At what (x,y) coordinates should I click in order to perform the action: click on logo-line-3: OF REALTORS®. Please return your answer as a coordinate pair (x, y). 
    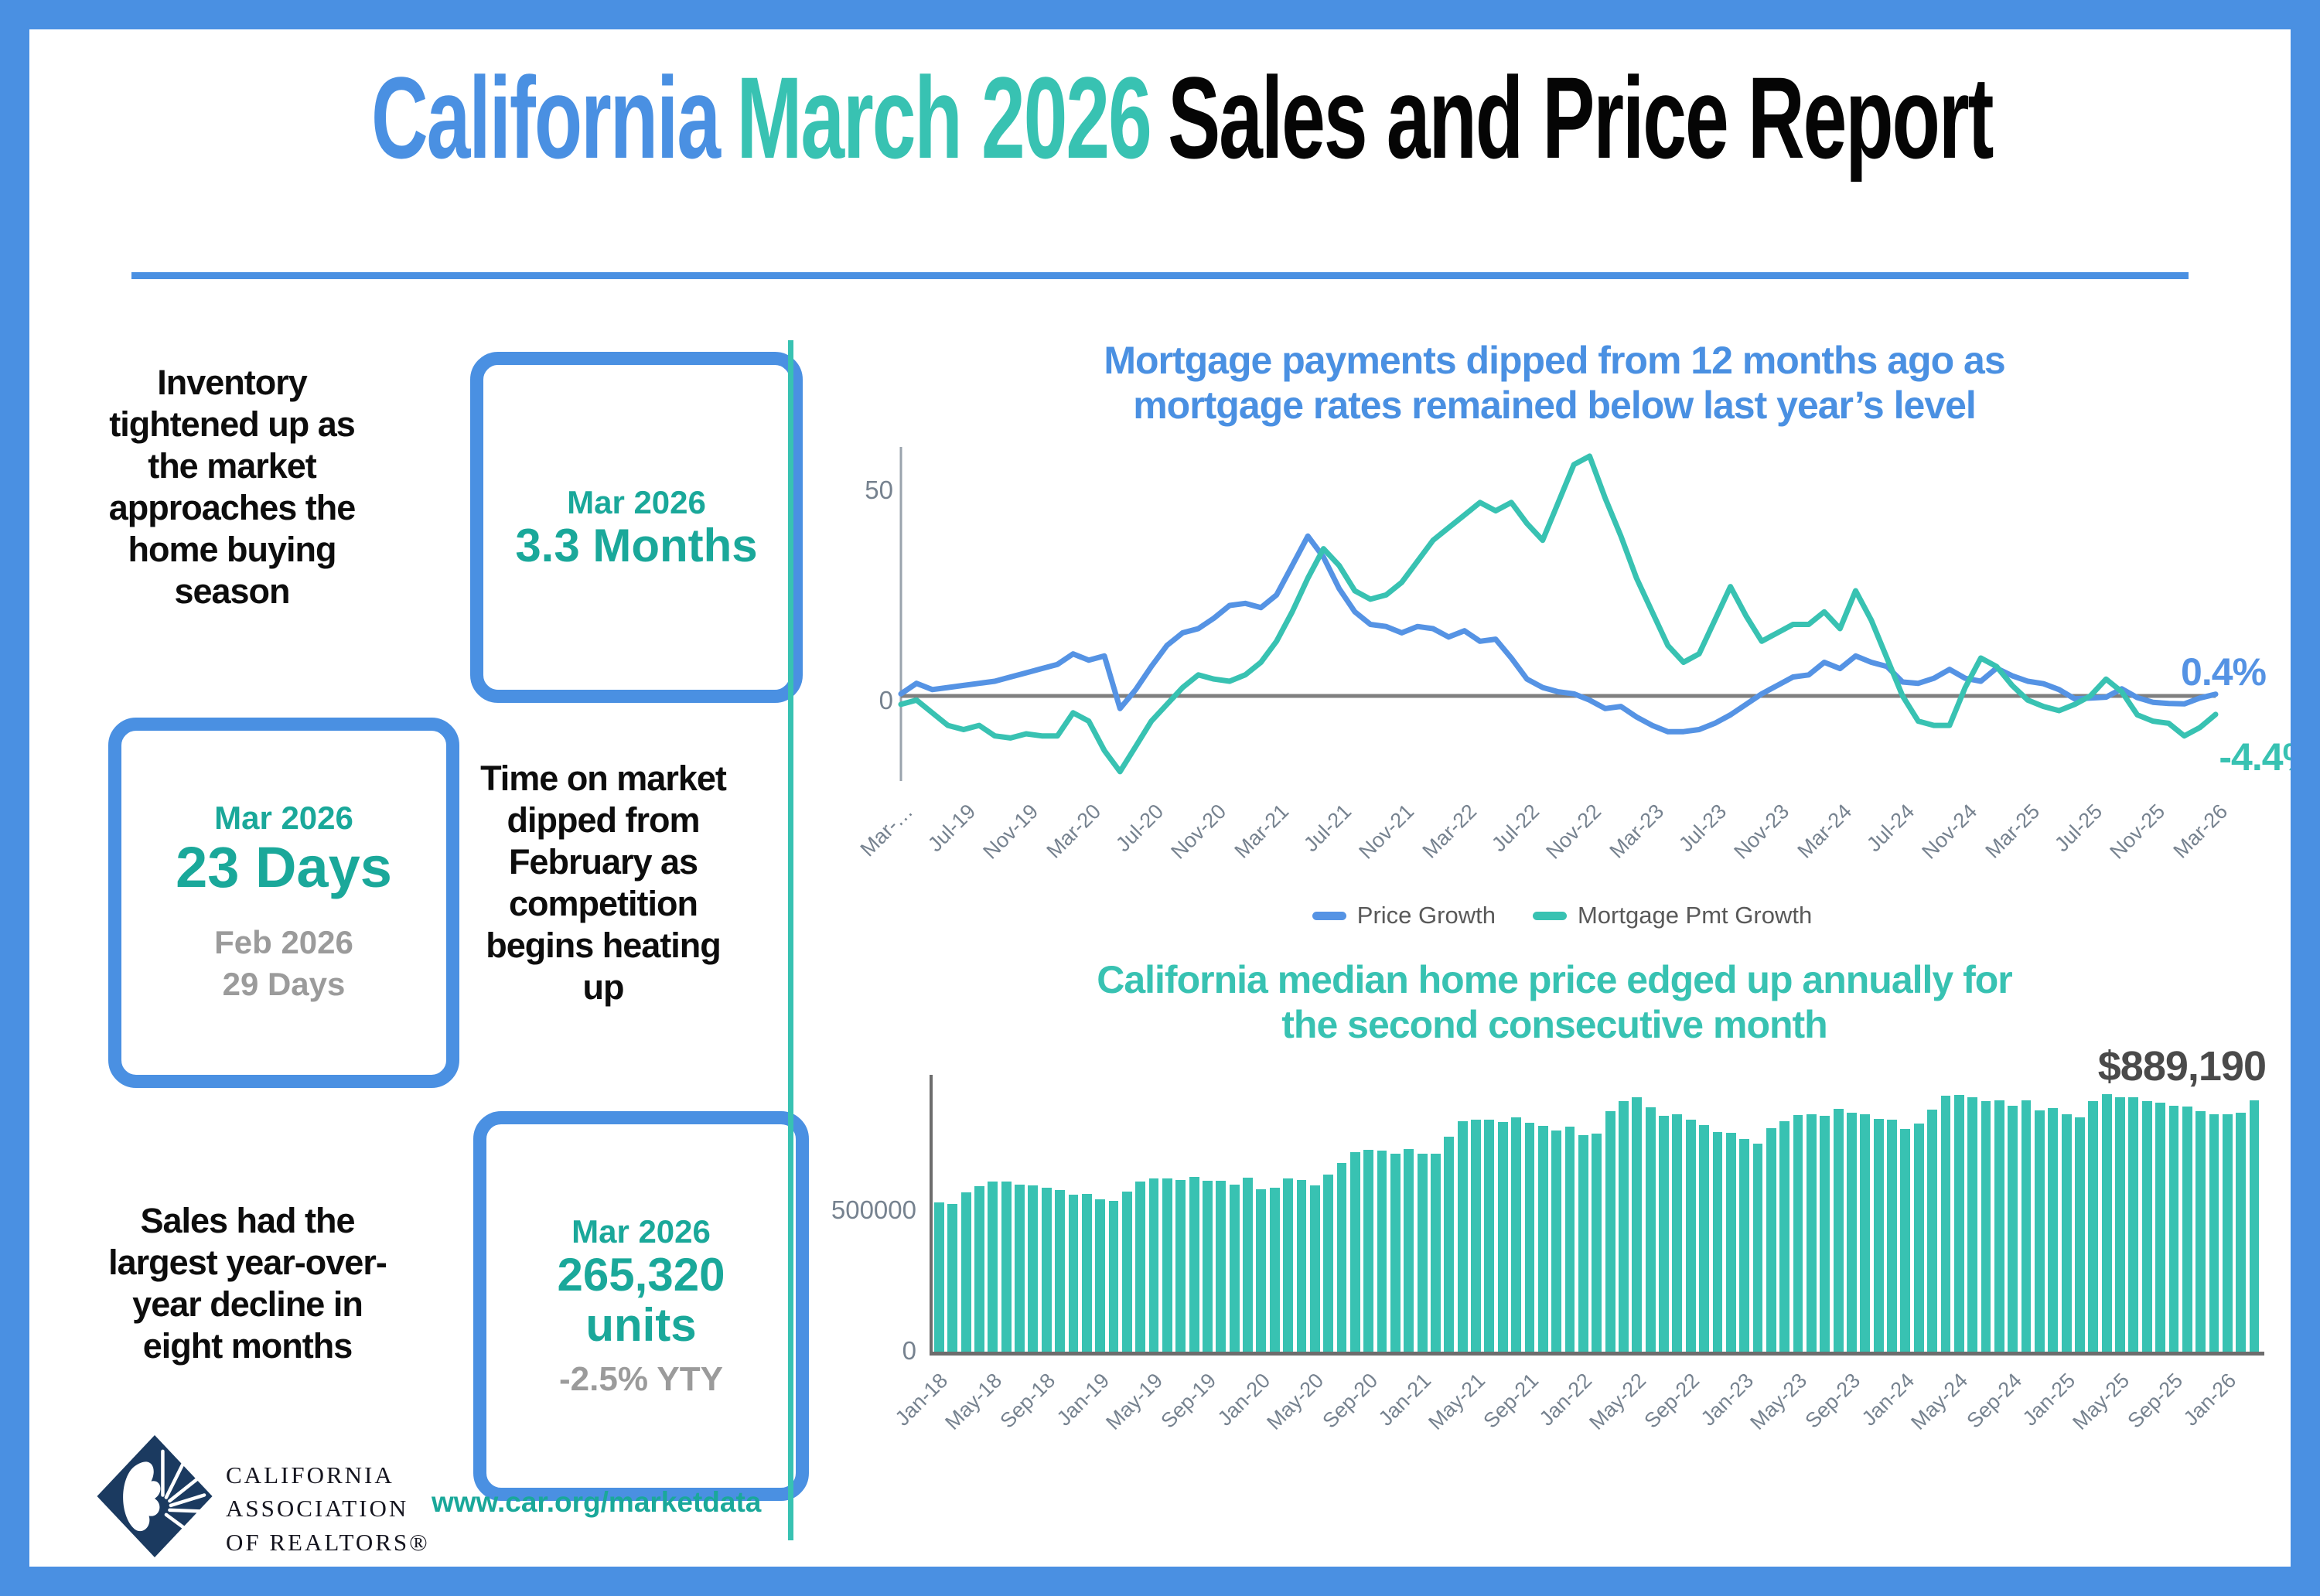
    Looking at the image, I should click on (328, 1542).